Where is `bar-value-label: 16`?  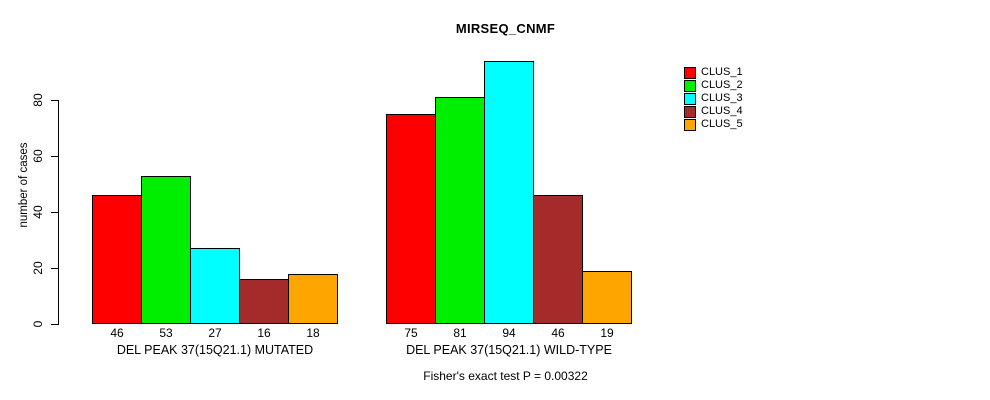 bar-value-label: 16 is located at coordinates (264, 333).